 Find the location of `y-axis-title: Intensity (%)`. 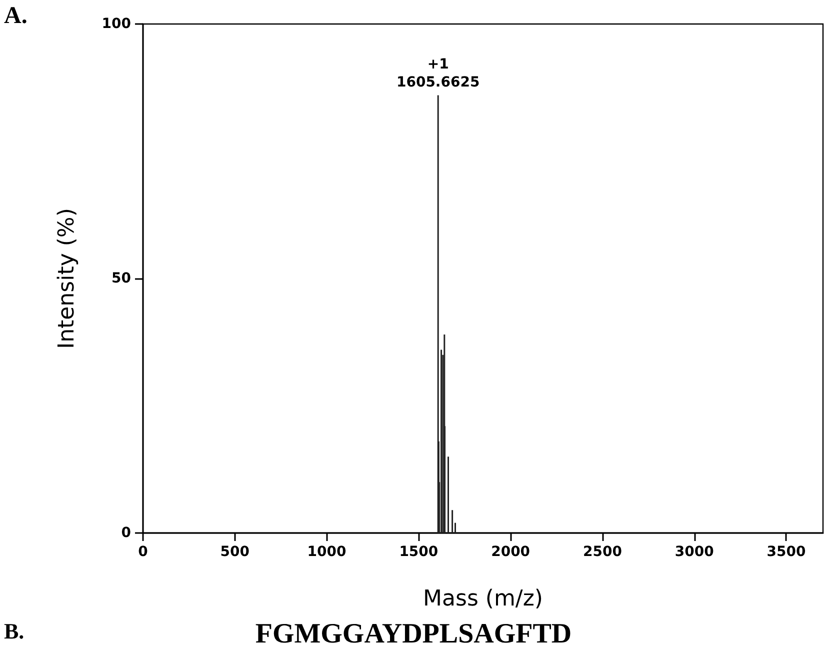

y-axis-title: Intensity (%) is located at coordinates (67, 278).